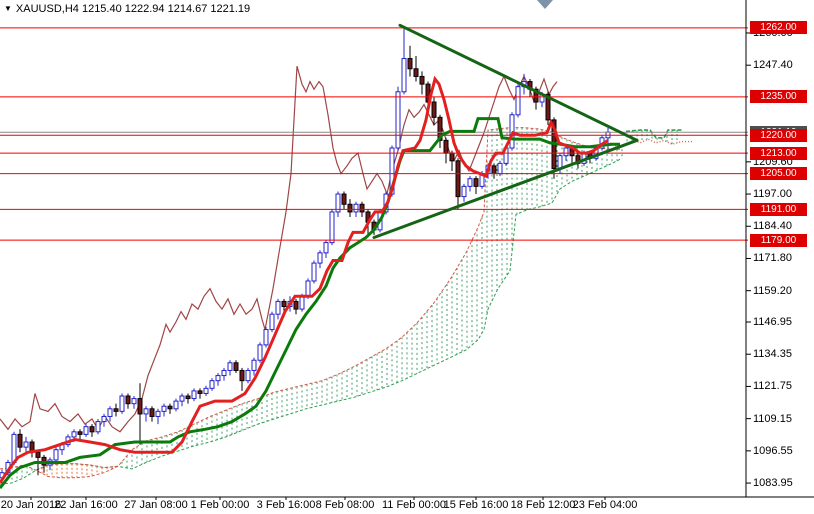 The height and width of the screenshot is (514, 814). I want to click on time-axis-label: 3 Feb 16:00, so click(286, 505).